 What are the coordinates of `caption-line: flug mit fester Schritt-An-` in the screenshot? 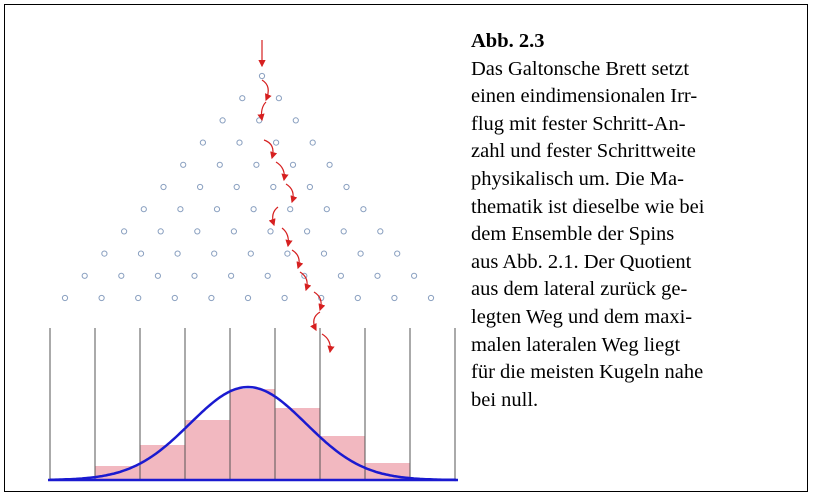 It's located at (578, 123).